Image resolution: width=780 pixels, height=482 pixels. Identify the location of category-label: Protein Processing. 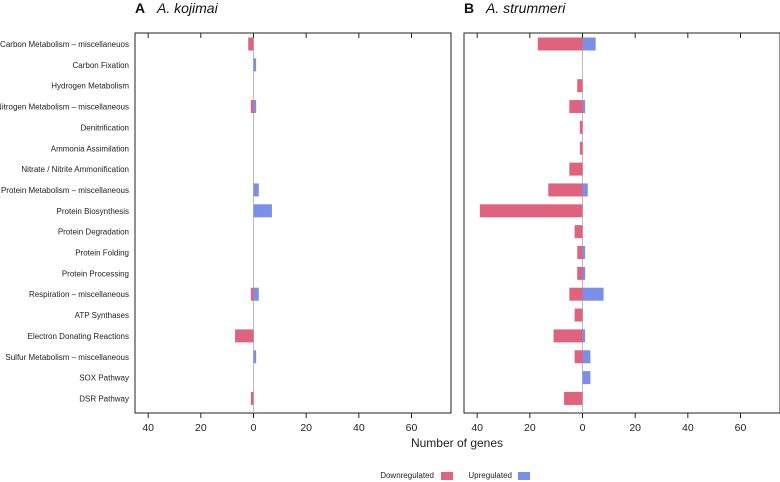
(95, 273).